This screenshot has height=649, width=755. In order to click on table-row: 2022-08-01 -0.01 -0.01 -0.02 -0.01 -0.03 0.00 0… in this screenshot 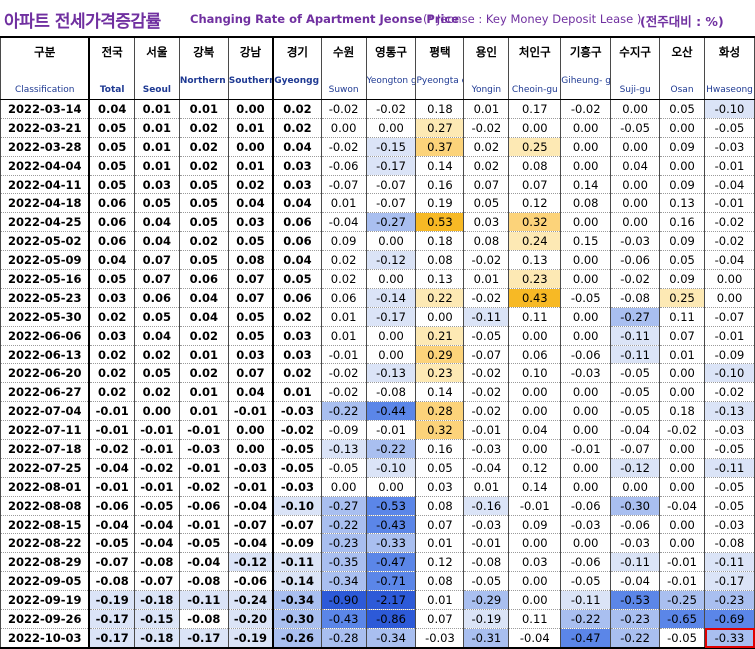, I will do `click(377, 486)`.